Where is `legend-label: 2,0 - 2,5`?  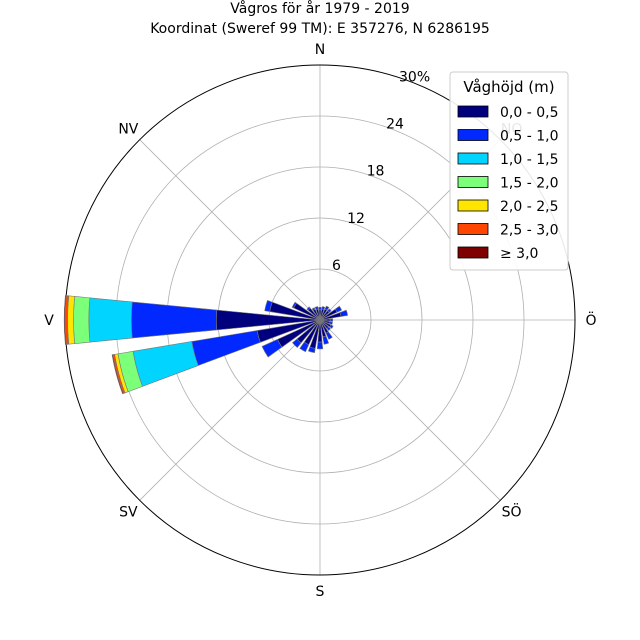
legend-label: 2,0 - 2,5 is located at coordinates (529, 207).